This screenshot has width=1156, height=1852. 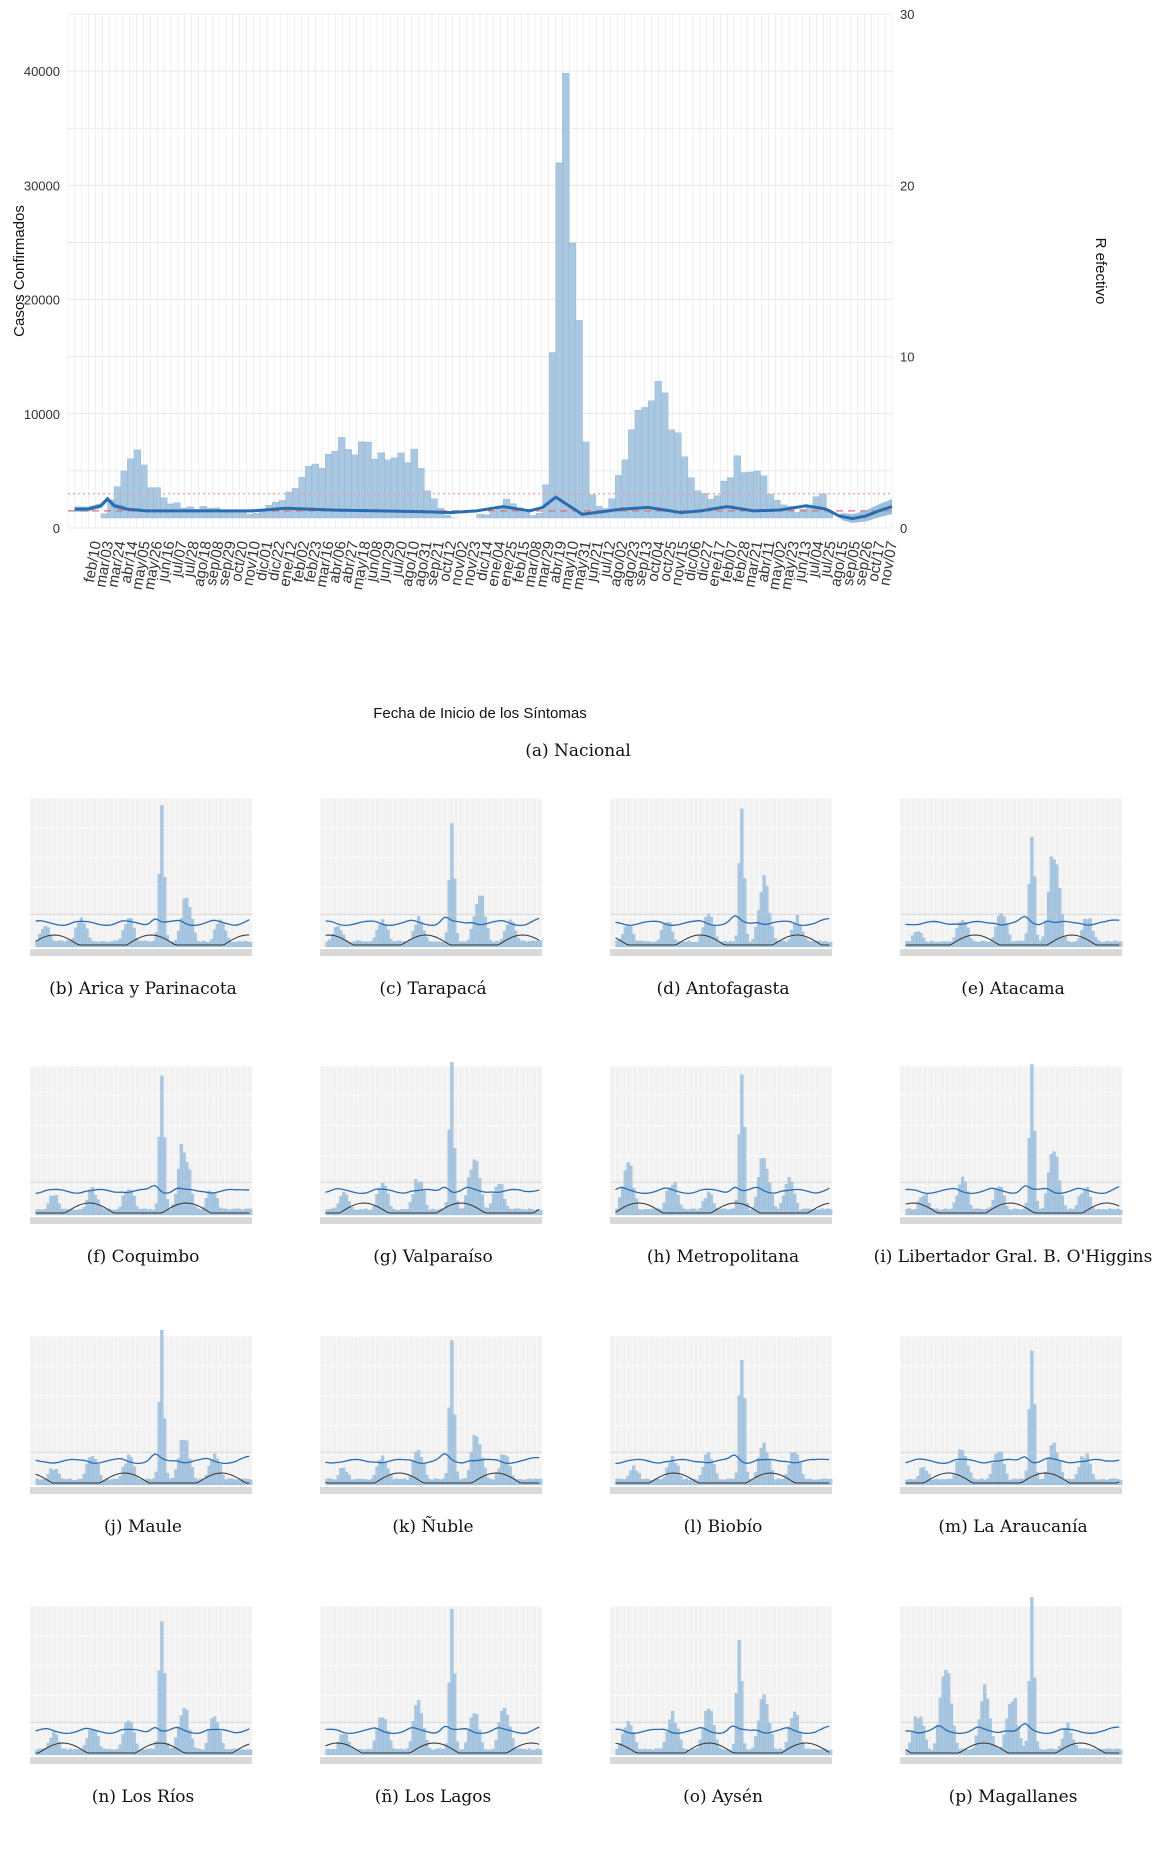 I want to click on regional-chart, so click(x=431, y=876).